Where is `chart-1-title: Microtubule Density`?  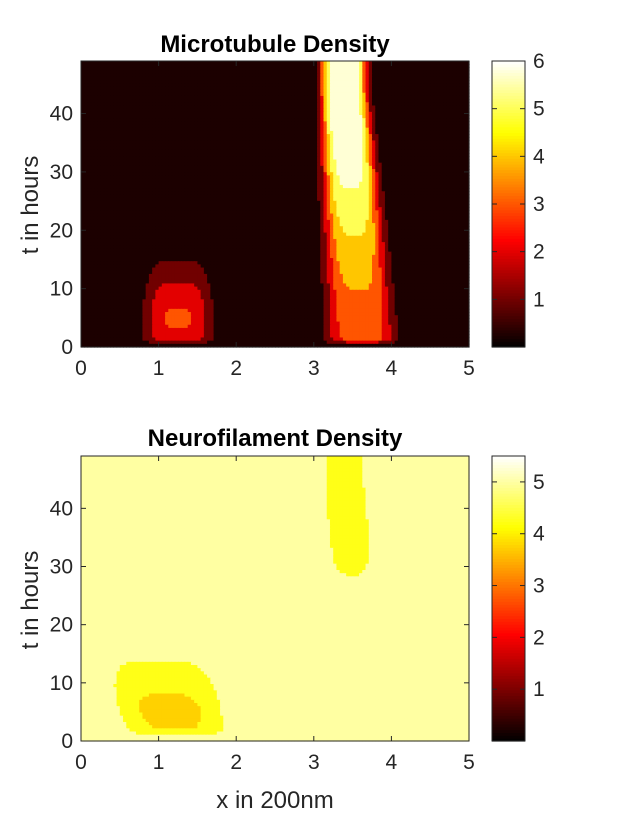
chart-1-title: Microtubule Density is located at coordinates (275, 44).